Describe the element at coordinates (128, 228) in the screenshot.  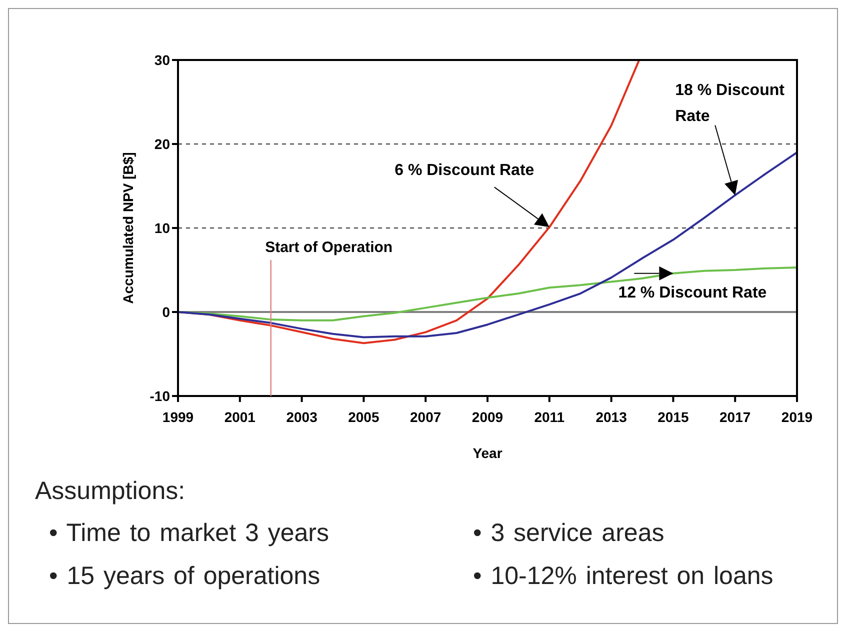
I see `y-axis-title: Accumulated NPV [B$]` at that location.